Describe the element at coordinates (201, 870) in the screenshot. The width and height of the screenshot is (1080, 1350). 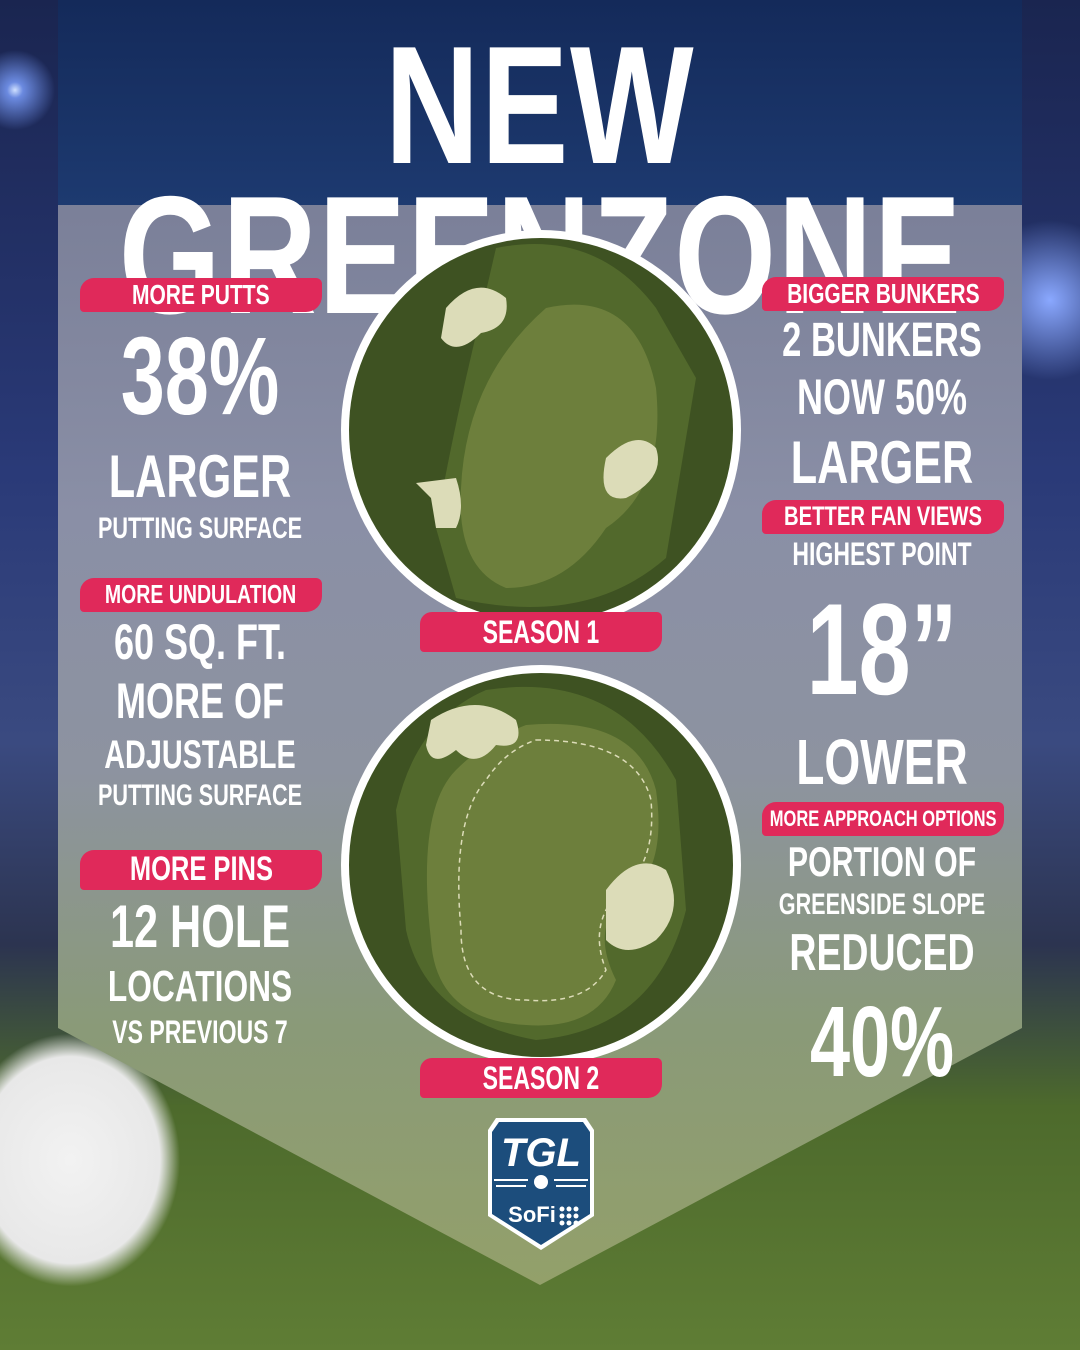
I see `stat-tag: MORE PINS` at that location.